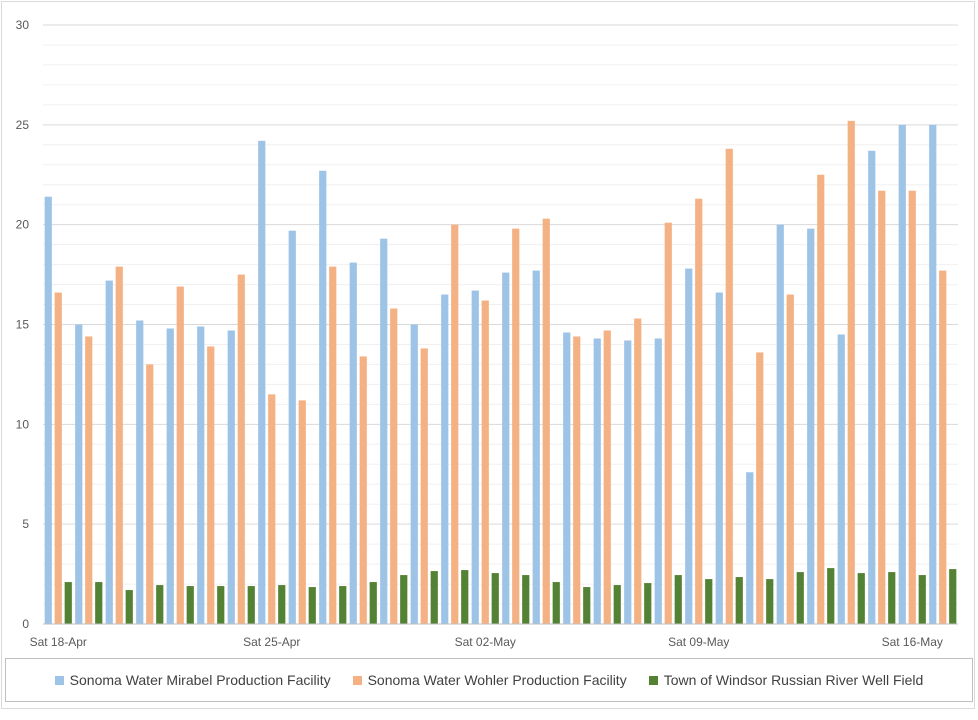 The height and width of the screenshot is (720, 978). I want to click on legend-swatch-windsor, so click(653, 680).